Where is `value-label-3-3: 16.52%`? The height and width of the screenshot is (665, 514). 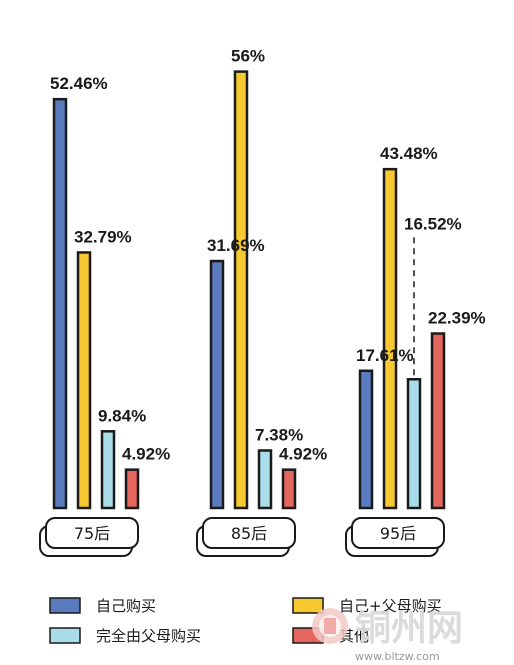 value-label-3-3: 16.52% is located at coordinates (433, 223).